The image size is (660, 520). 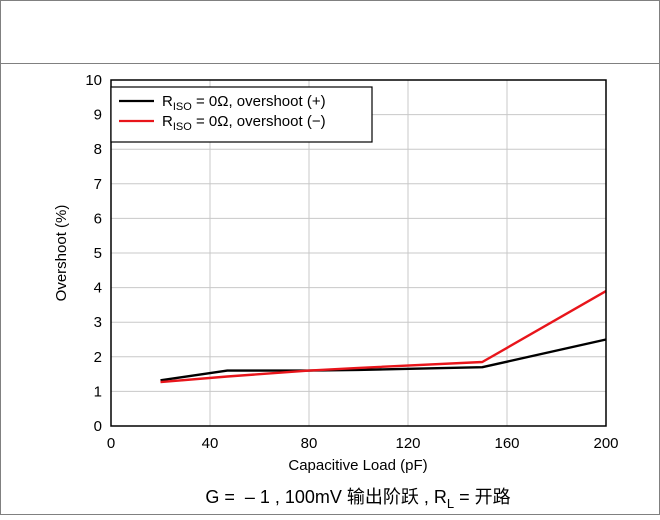 What do you see at coordinates (98, 357) in the screenshot?
I see `y-tick-label: 2` at bounding box center [98, 357].